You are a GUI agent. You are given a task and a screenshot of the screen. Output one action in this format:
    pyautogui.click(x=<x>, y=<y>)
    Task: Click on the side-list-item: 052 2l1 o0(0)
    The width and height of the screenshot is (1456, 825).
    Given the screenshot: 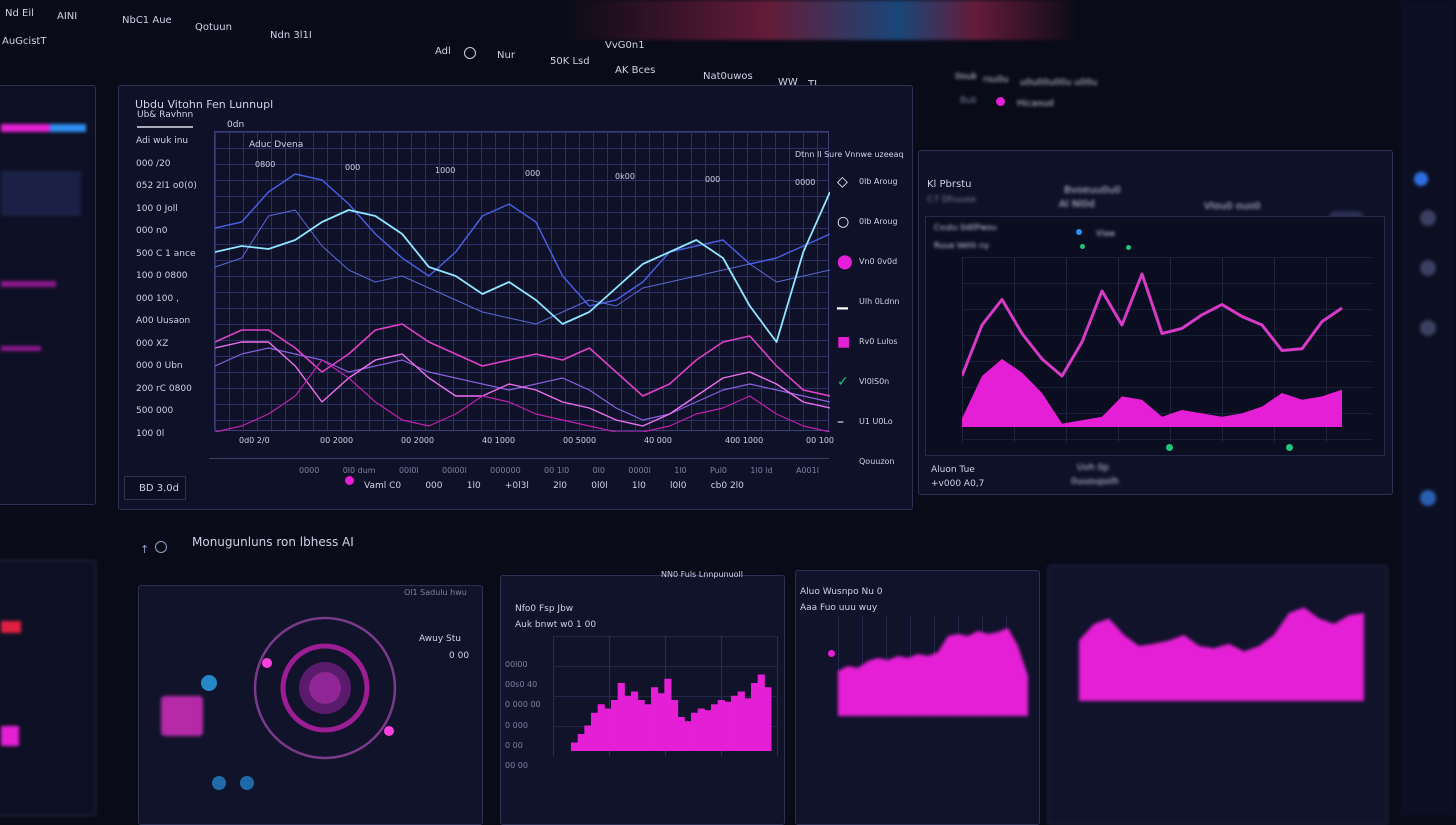 What is the action you would take?
    pyautogui.click(x=166, y=186)
    